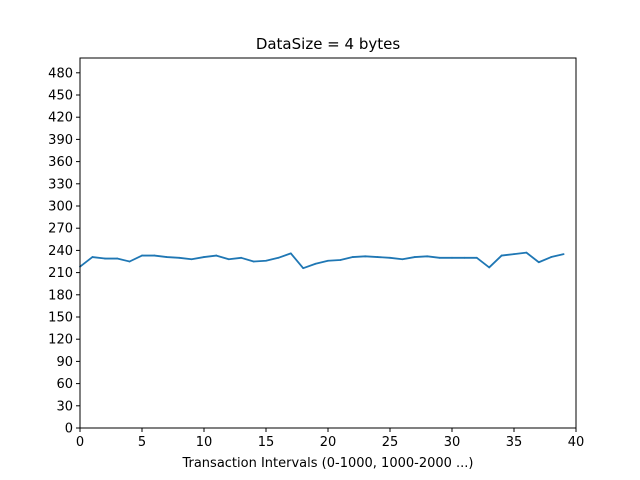 This screenshot has height=480, width=640. What do you see at coordinates (60, 295) in the screenshot?
I see `y-tick-label: 180` at bounding box center [60, 295].